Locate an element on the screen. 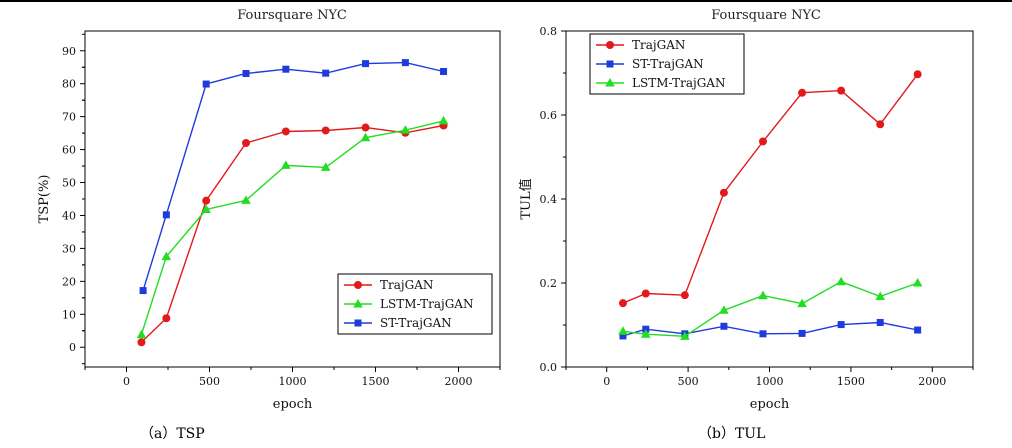  y-axis-label: TSP(%) is located at coordinates (44, 199).